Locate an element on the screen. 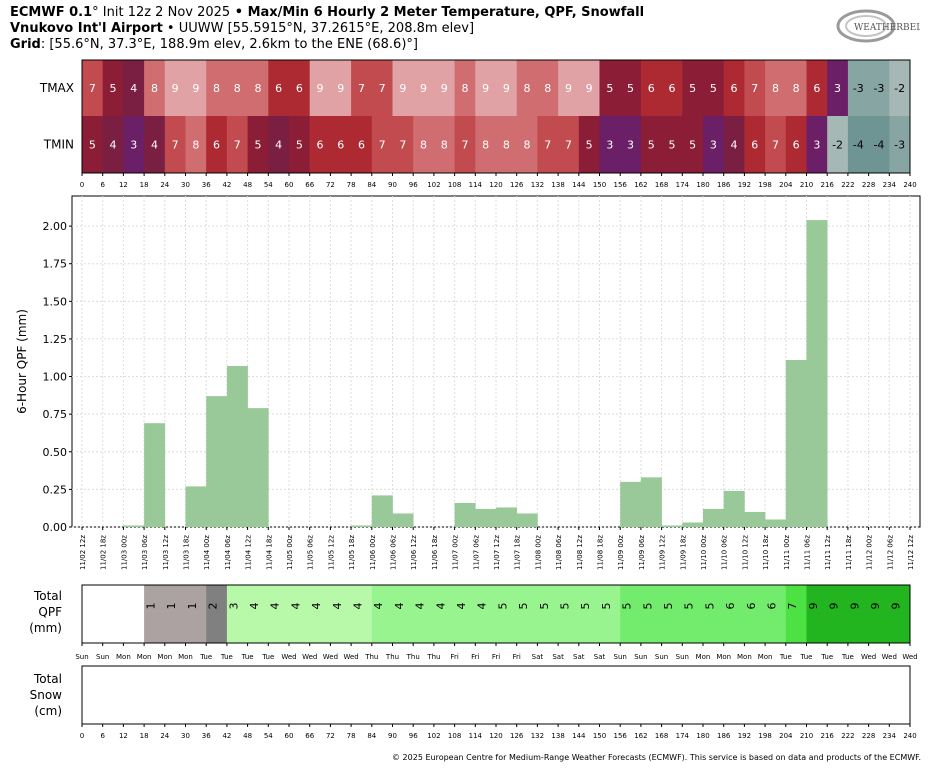 The image size is (935, 768). tmin-value: -3 is located at coordinates (899, 145).